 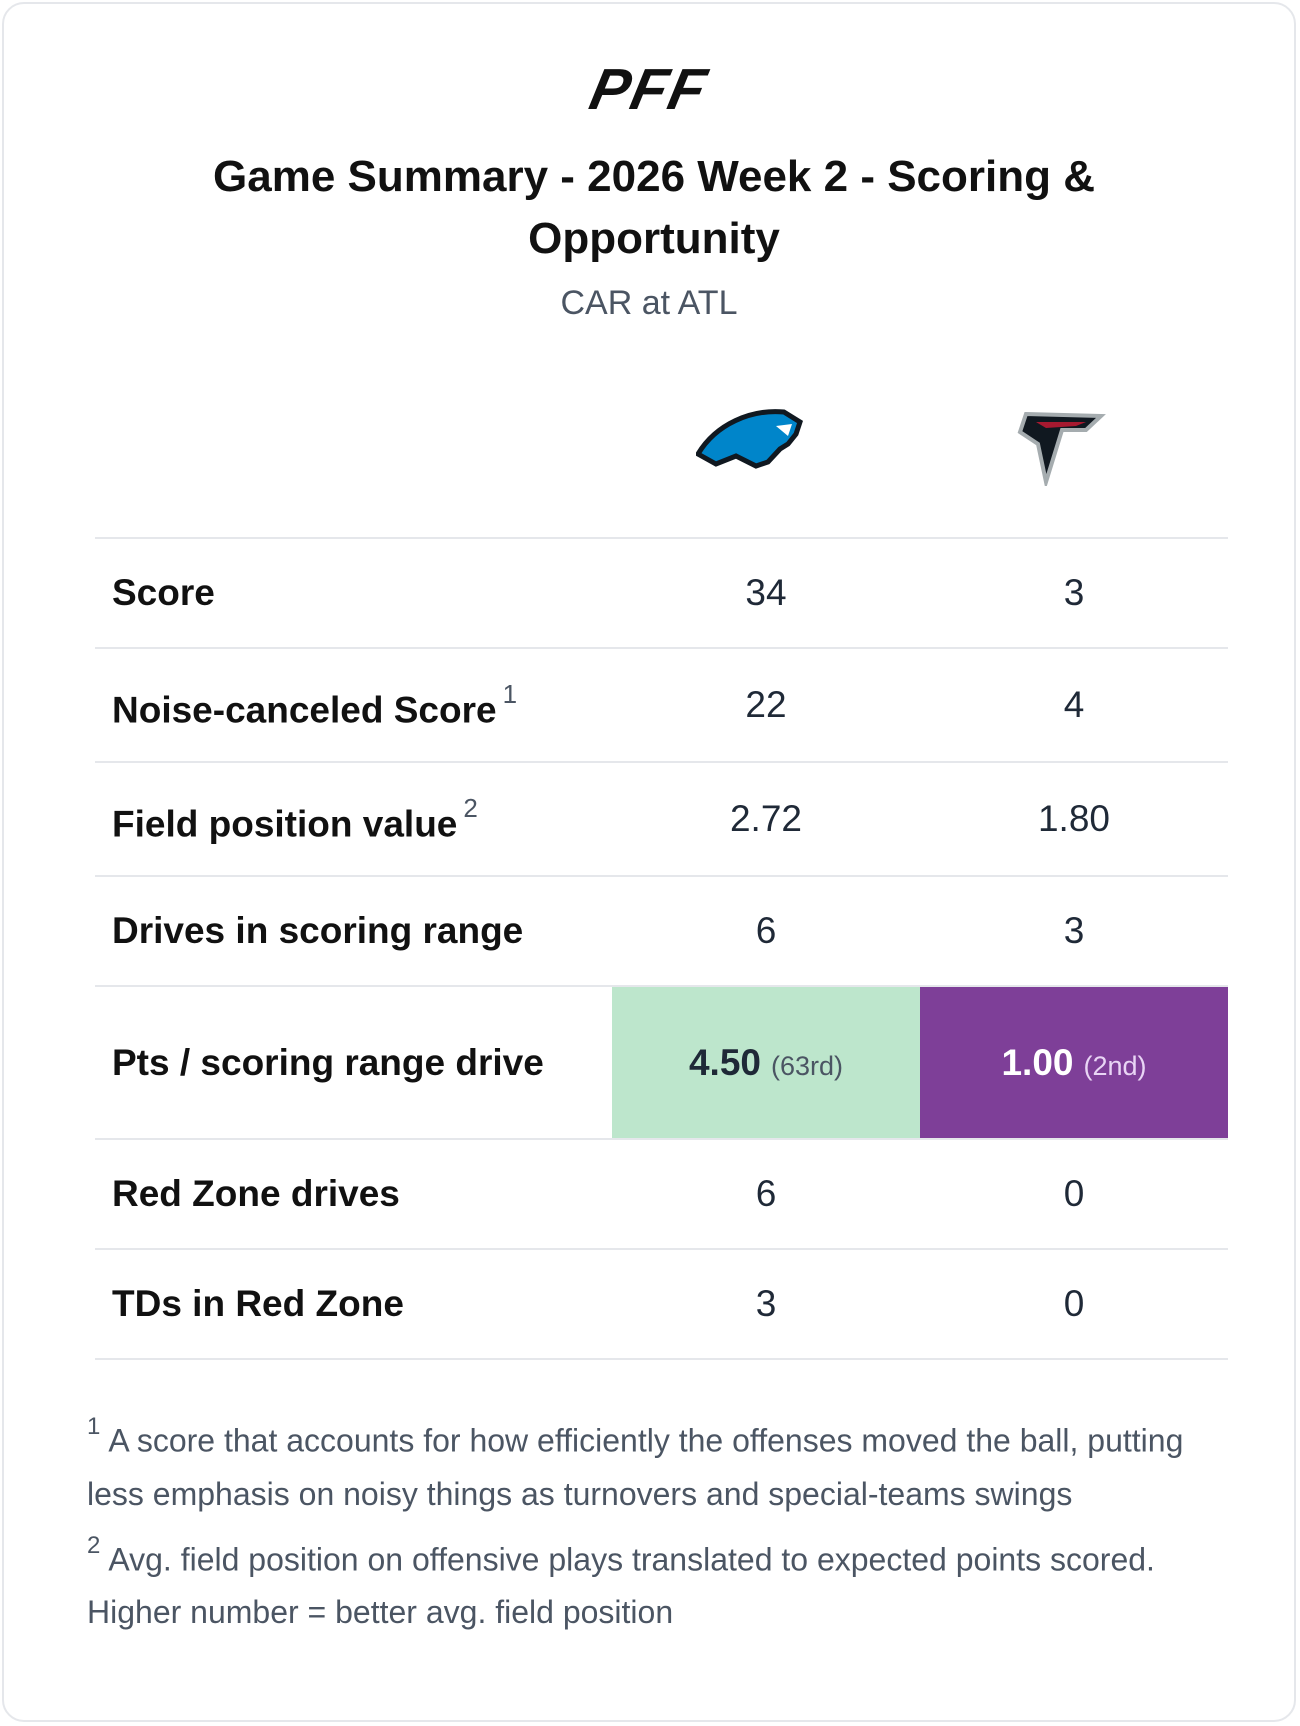 I want to click on row-label: Red Zone drives, so click(x=353, y=1194).